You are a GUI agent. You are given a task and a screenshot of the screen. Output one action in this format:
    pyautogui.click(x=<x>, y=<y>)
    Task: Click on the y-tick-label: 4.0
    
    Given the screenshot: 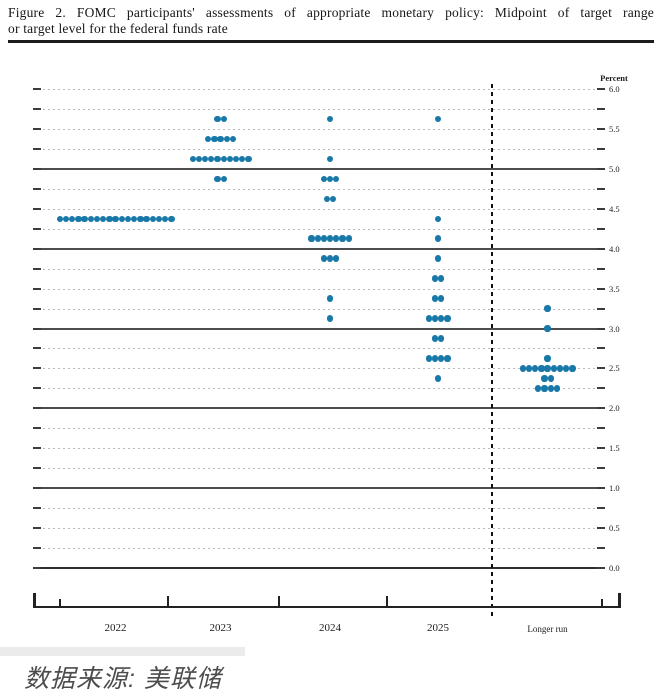 What is the action you would take?
    pyautogui.click(x=614, y=248)
    